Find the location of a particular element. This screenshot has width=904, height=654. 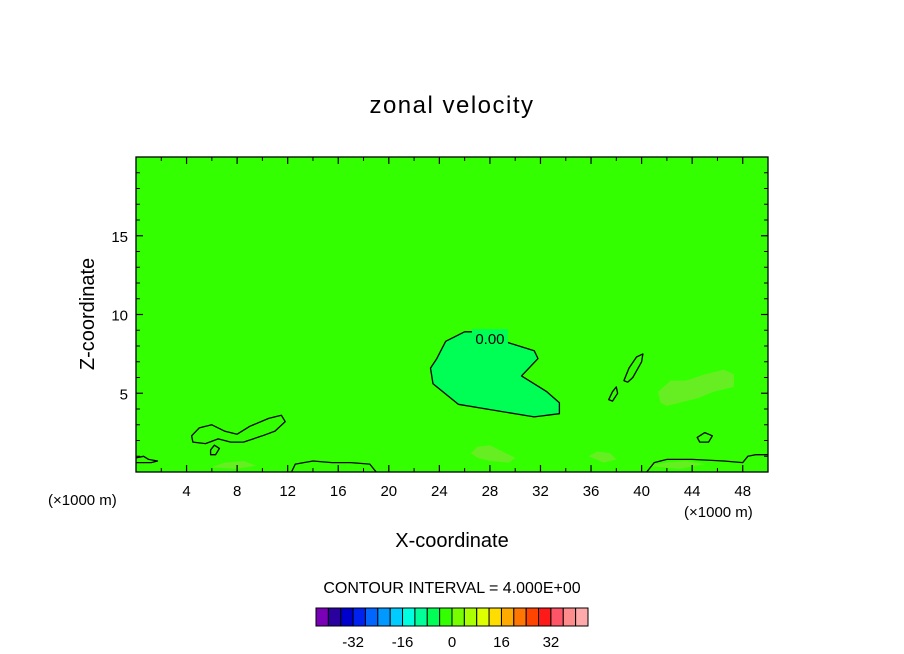

x-axis-label: X-coordinate is located at coordinates (451, 541).